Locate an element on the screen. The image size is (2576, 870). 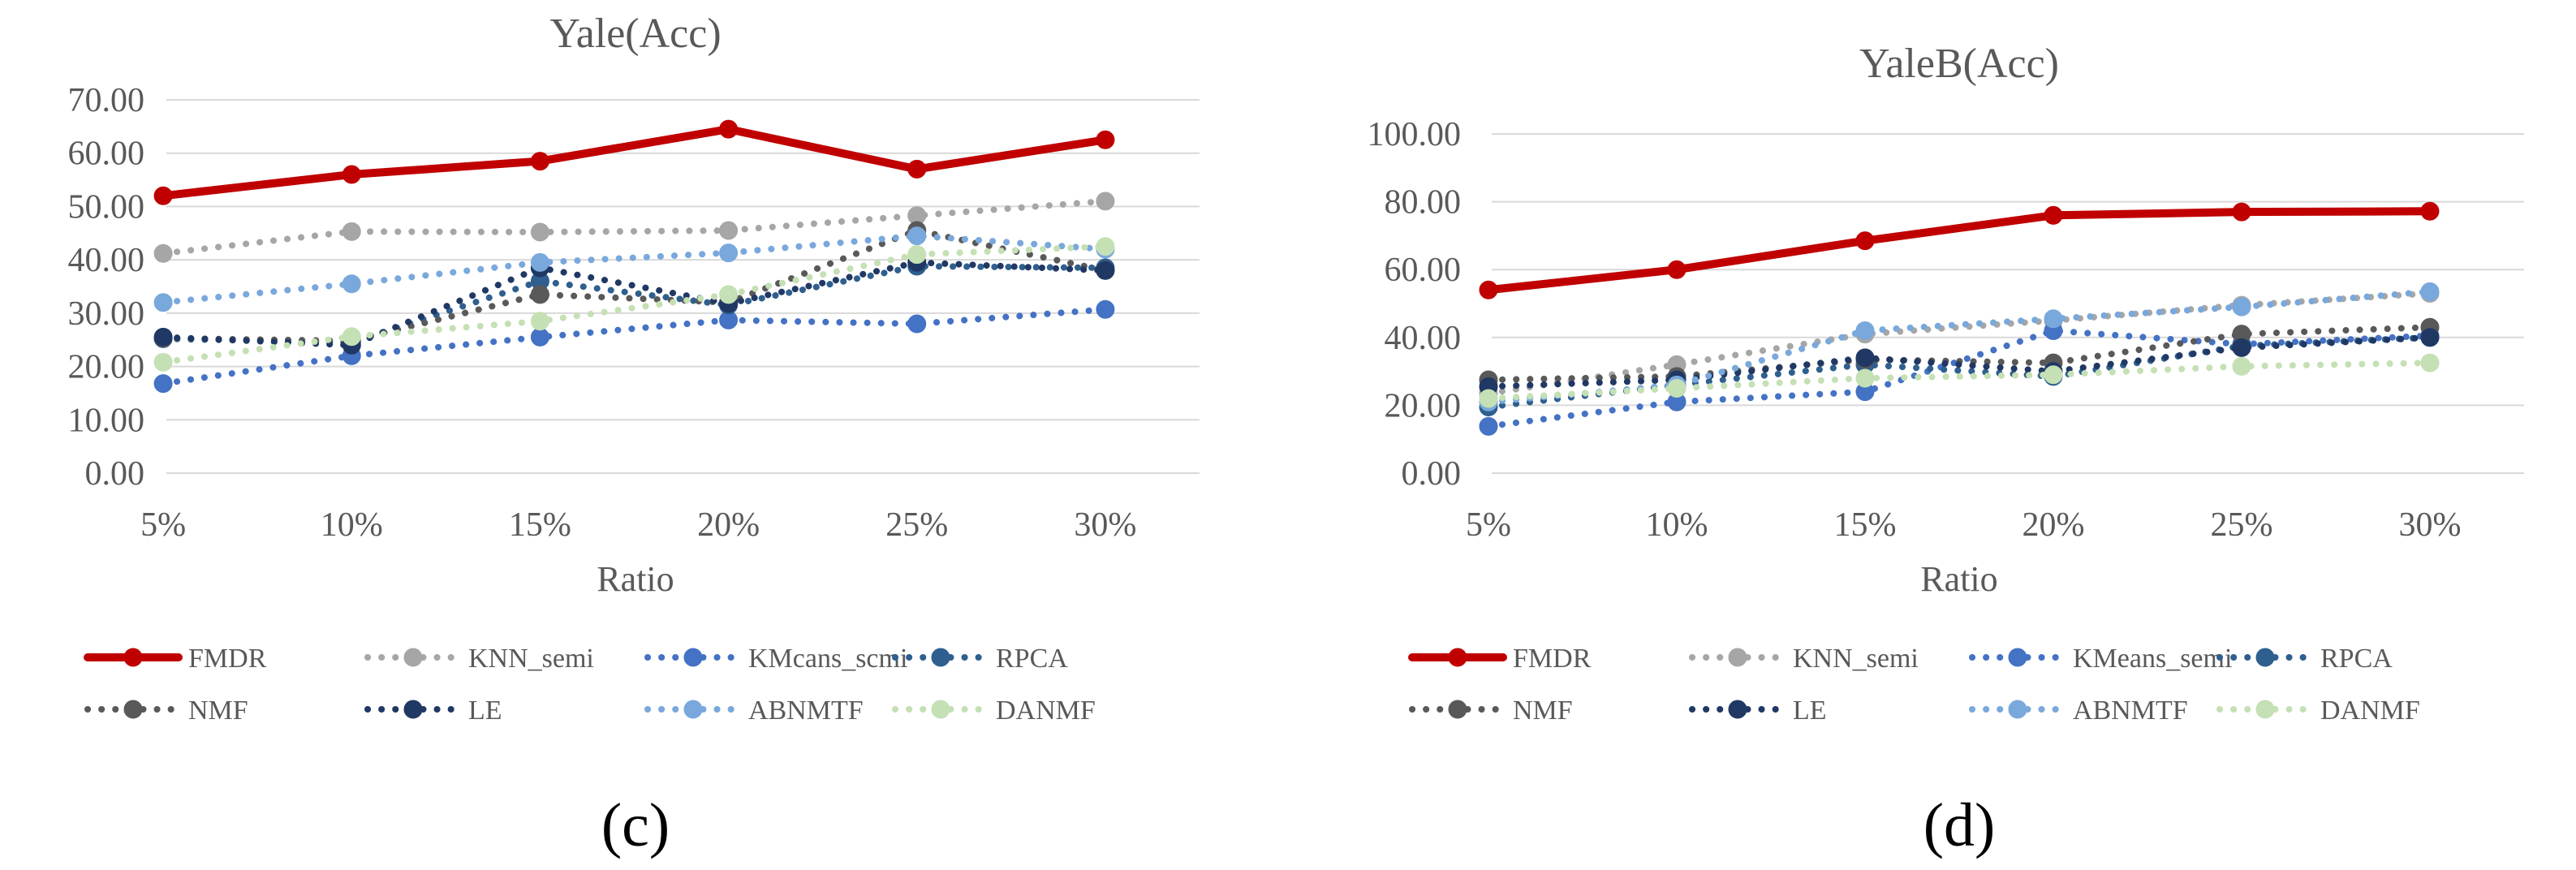
series-le is located at coordinates (1960, 362).